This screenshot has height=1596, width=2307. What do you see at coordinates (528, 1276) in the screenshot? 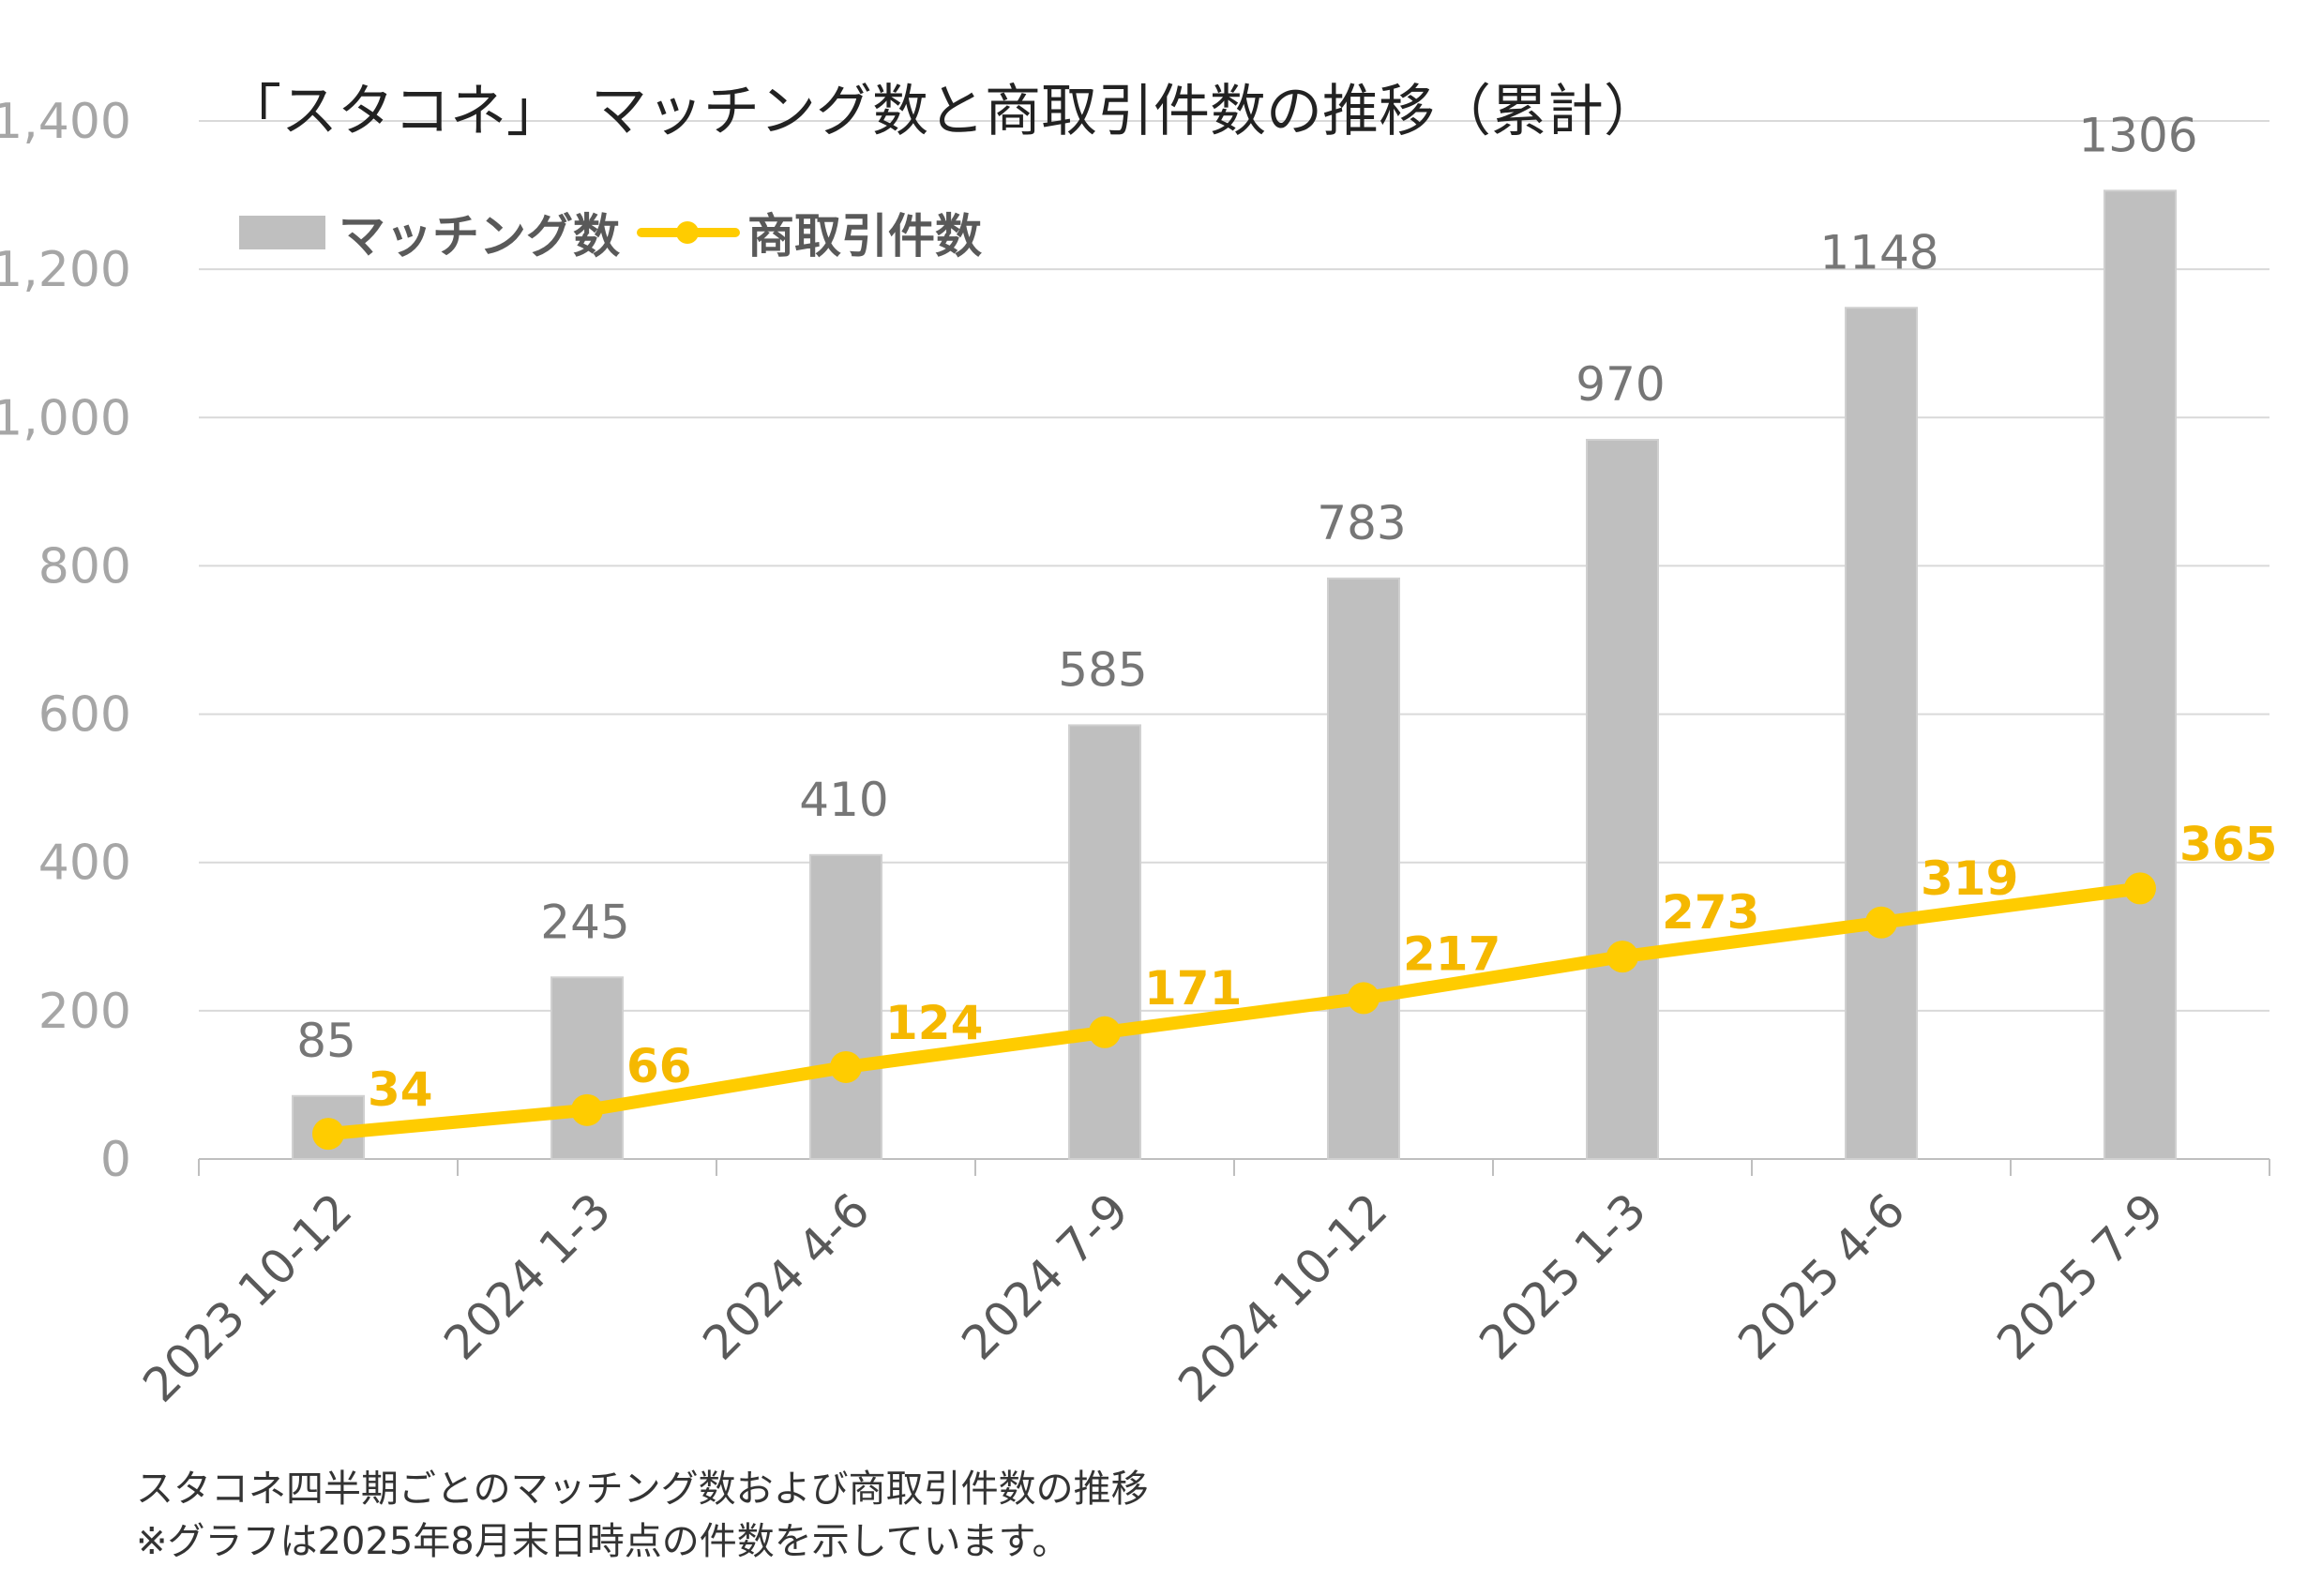
I see `x-tick-label: 2024 1-3` at bounding box center [528, 1276].